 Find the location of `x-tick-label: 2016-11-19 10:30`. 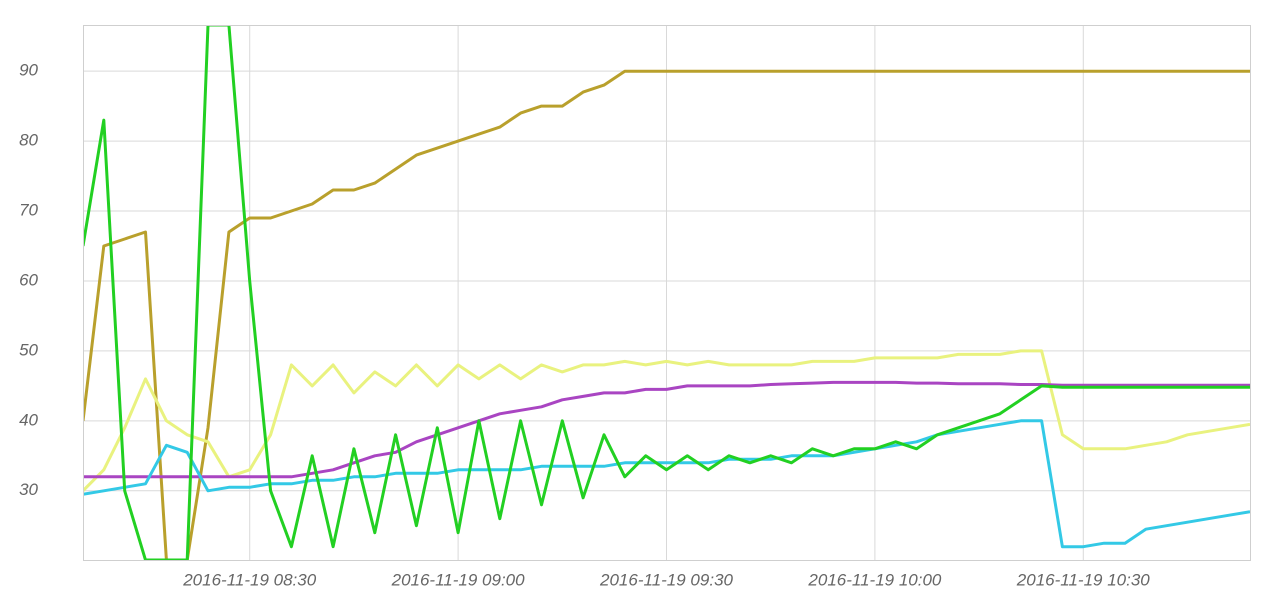

x-tick-label: 2016-11-19 10:30 is located at coordinates (1083, 579).